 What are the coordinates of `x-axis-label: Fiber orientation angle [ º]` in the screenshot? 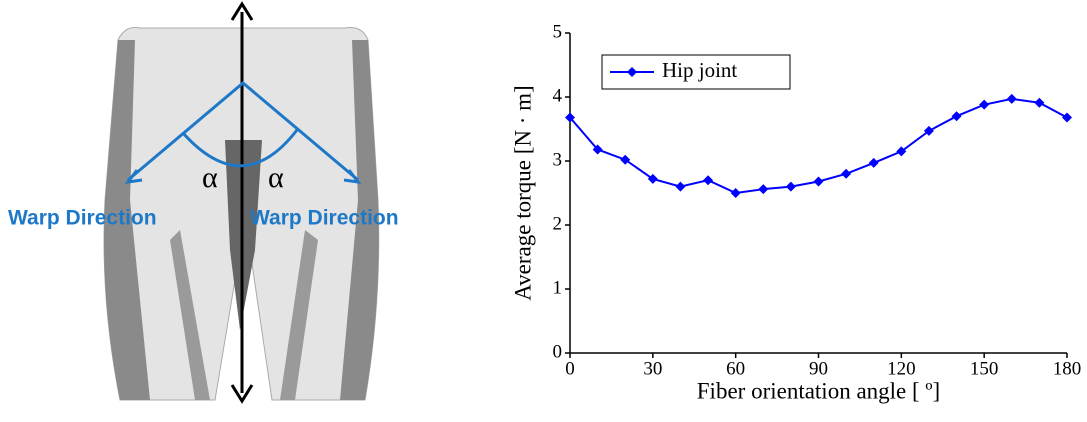 It's located at (818, 390).